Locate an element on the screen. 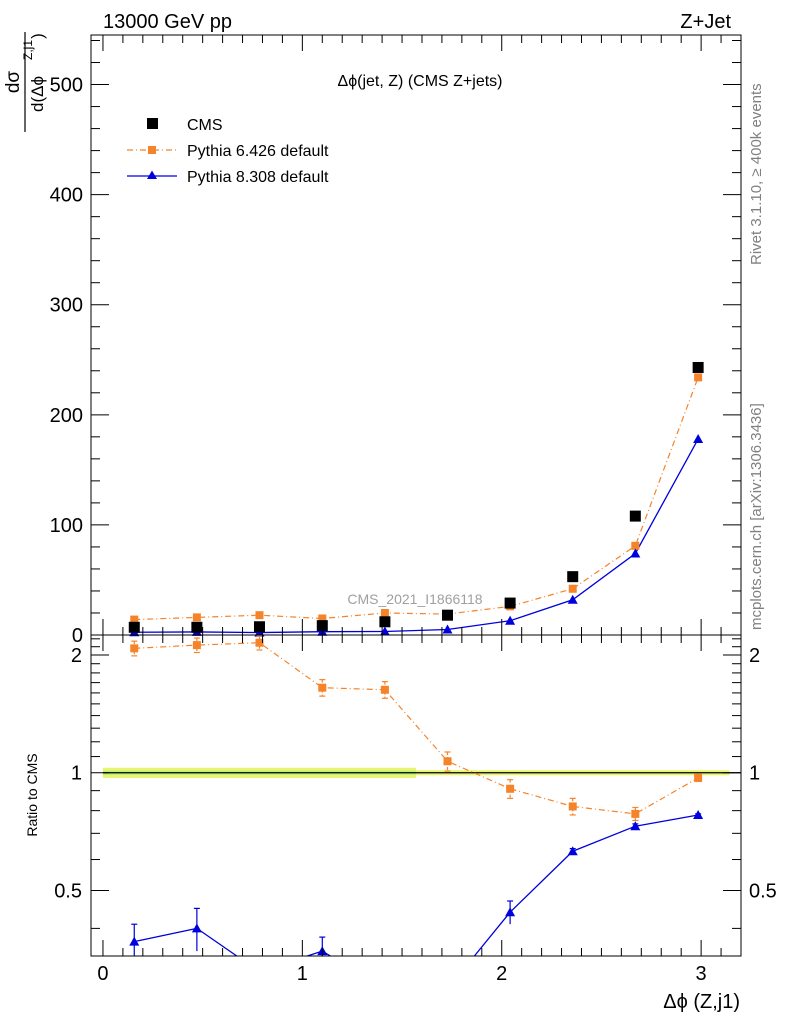  main-y-axis-label: dσ d(Δϕ Z,j1 ) is located at coordinates (25, 82).